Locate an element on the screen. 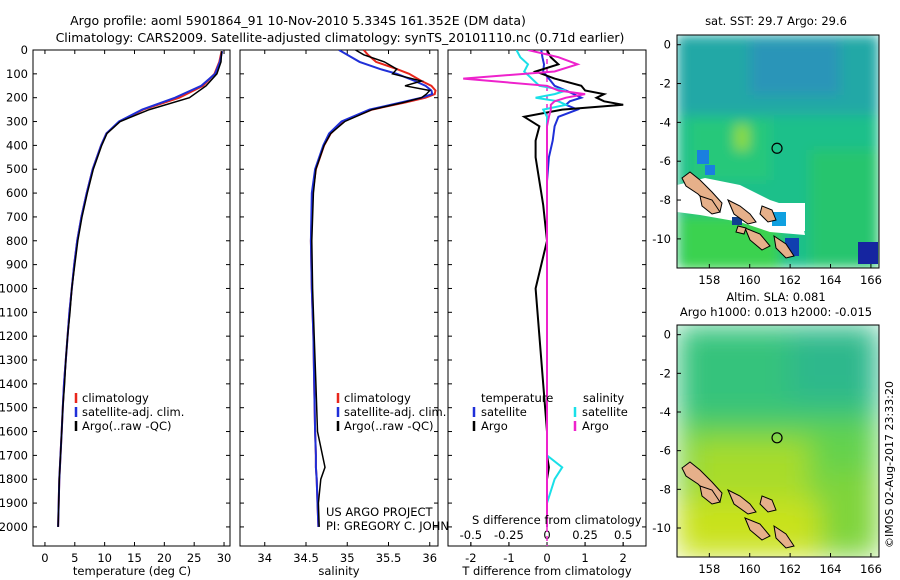 The height and width of the screenshot is (580, 900). sst-map-title: sat. SST: 29.7 Argo: 29.6 is located at coordinates (776, 21).